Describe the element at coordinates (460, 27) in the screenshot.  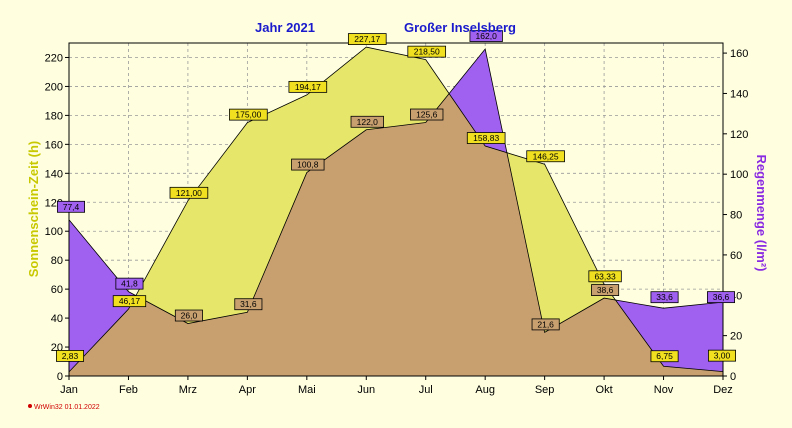
I see `chart-title-location: Großer Inselsberg` at that location.